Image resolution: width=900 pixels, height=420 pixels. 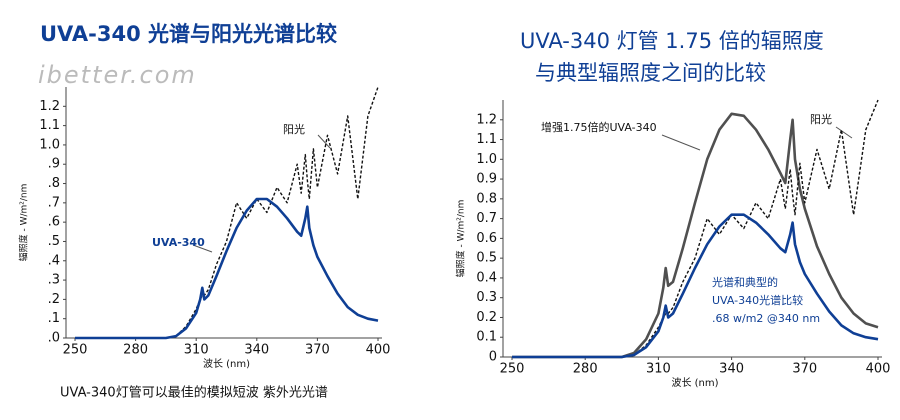 I want to click on y-tick-label: .2, so click(x=54, y=299).